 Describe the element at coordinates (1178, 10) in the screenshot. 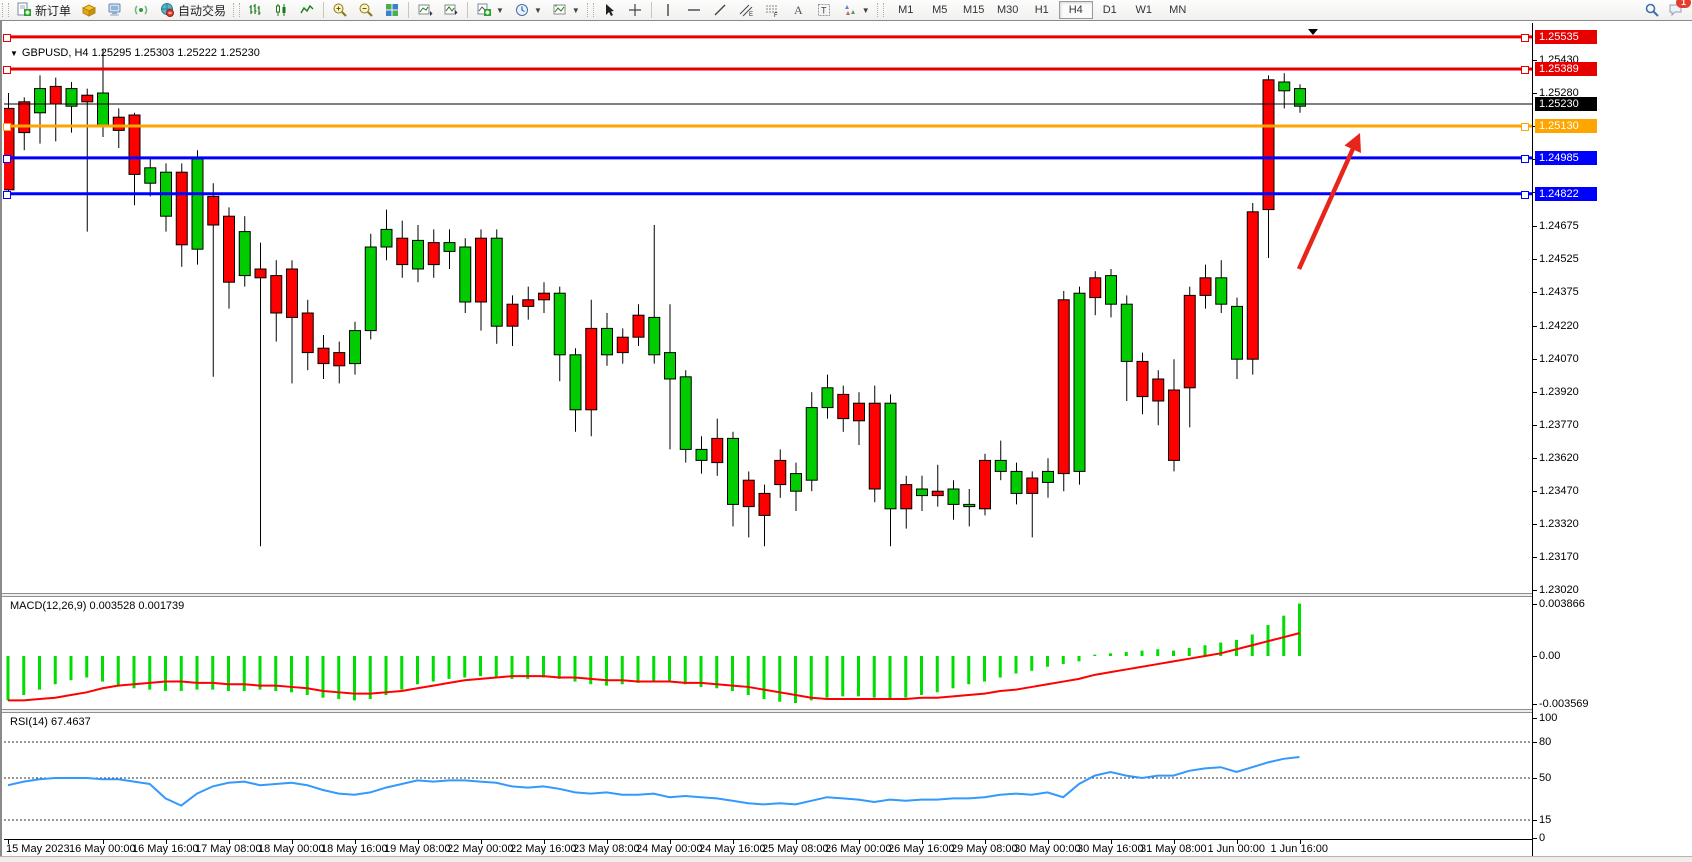

I see `timeframe-button-mn: MN` at that location.